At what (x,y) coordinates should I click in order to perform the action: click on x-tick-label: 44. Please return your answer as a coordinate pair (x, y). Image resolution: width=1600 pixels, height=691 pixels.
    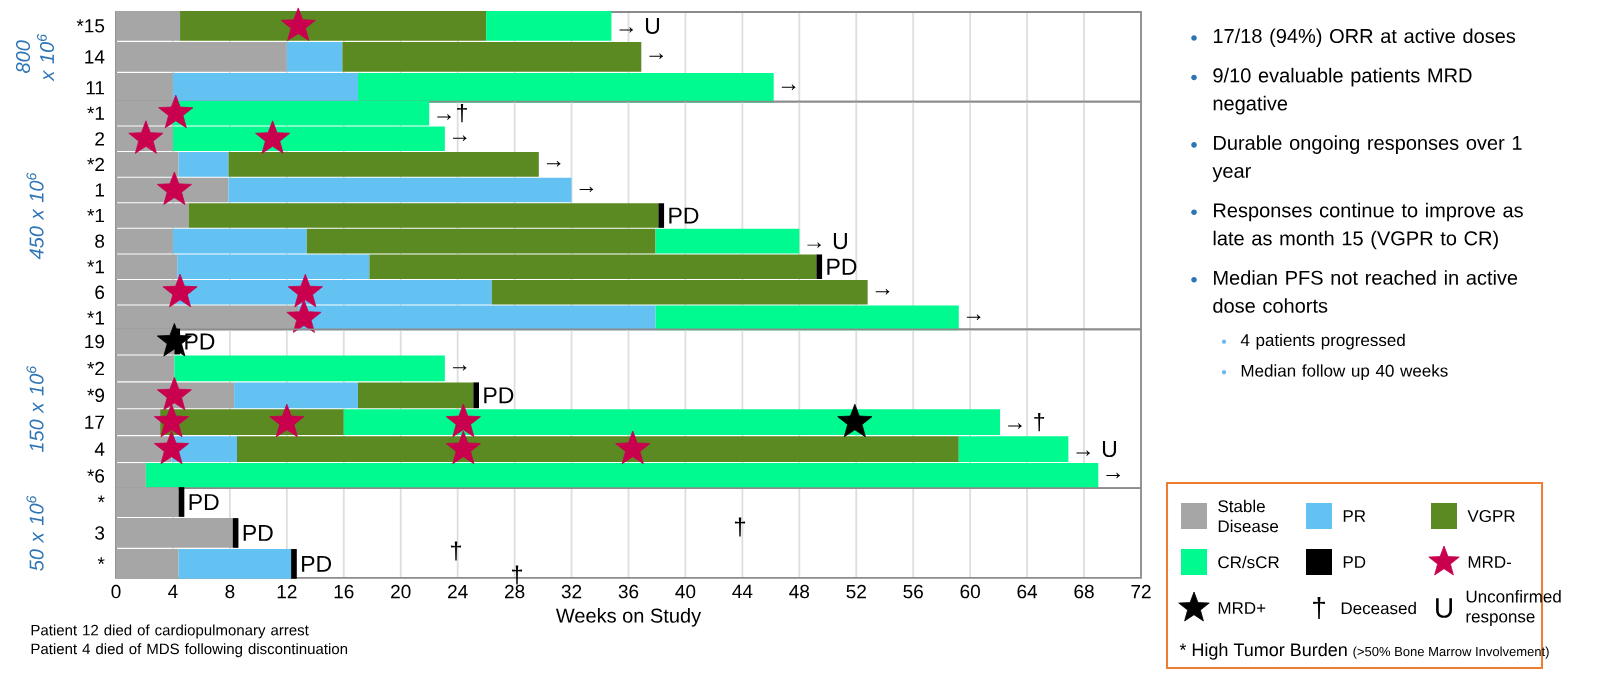
    Looking at the image, I should click on (742, 591).